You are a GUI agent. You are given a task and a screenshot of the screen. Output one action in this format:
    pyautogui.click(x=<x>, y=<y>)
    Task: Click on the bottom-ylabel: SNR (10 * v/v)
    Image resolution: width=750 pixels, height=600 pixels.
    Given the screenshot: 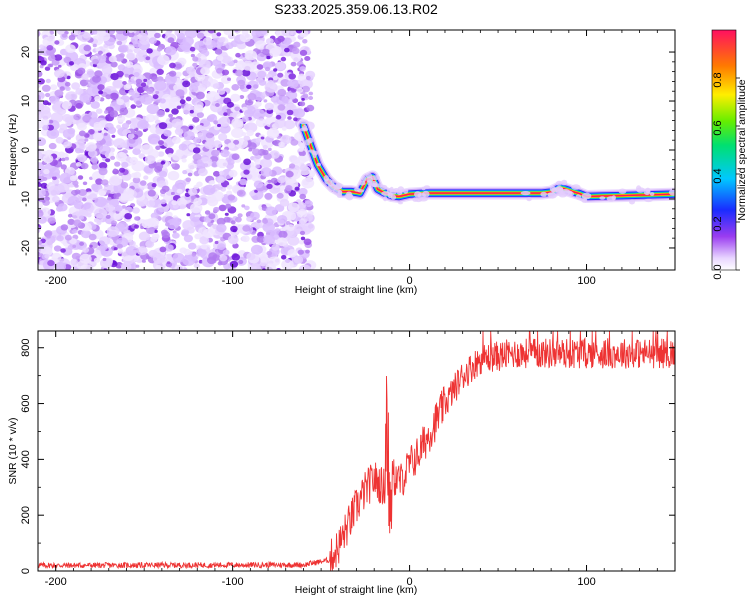 What is the action you would take?
    pyautogui.click(x=13, y=450)
    